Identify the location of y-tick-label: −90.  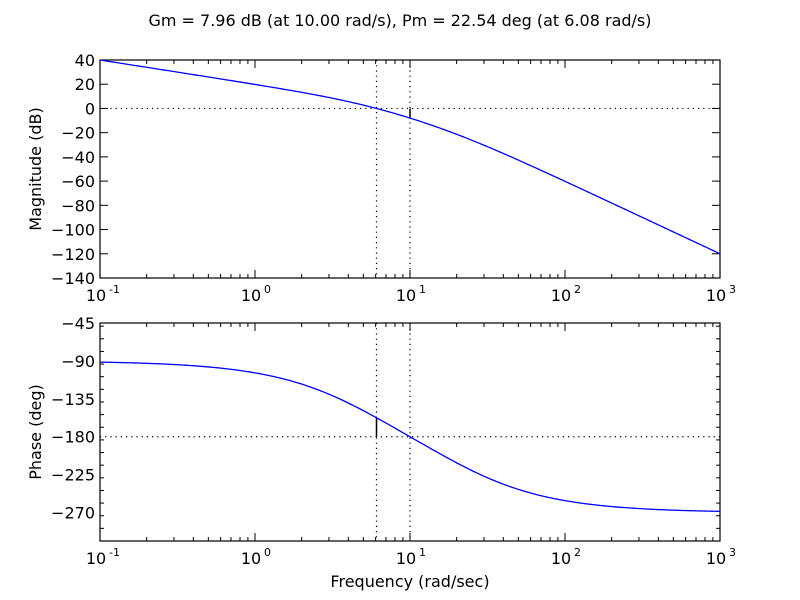
(78, 361).